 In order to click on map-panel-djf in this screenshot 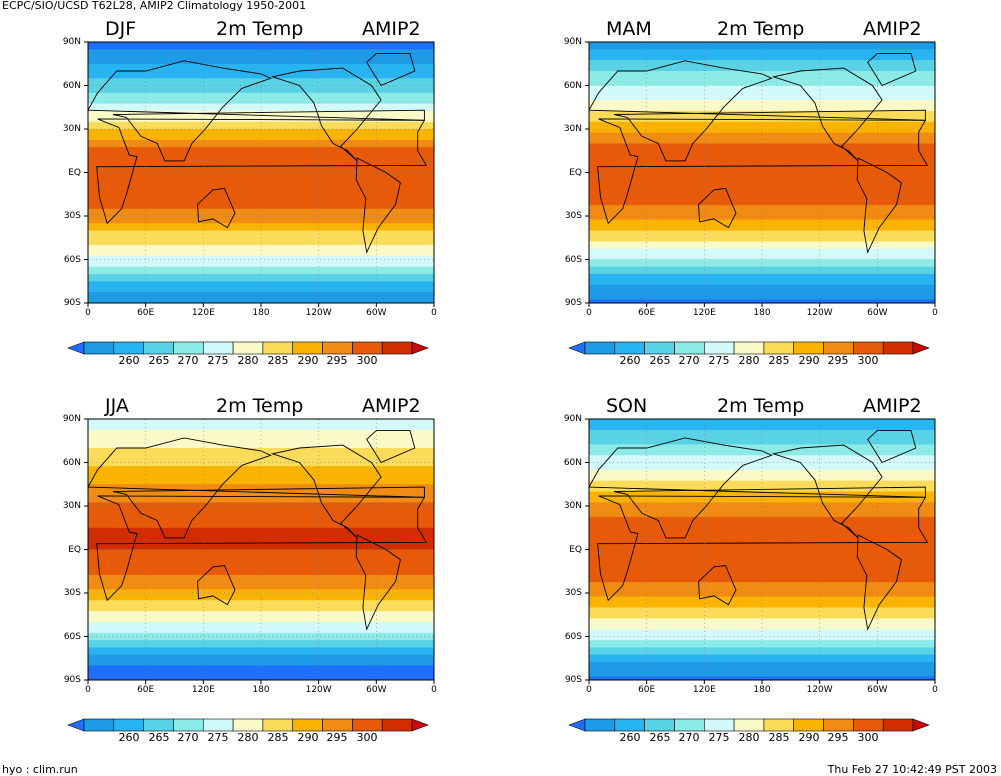, I will do `click(259, 174)`.